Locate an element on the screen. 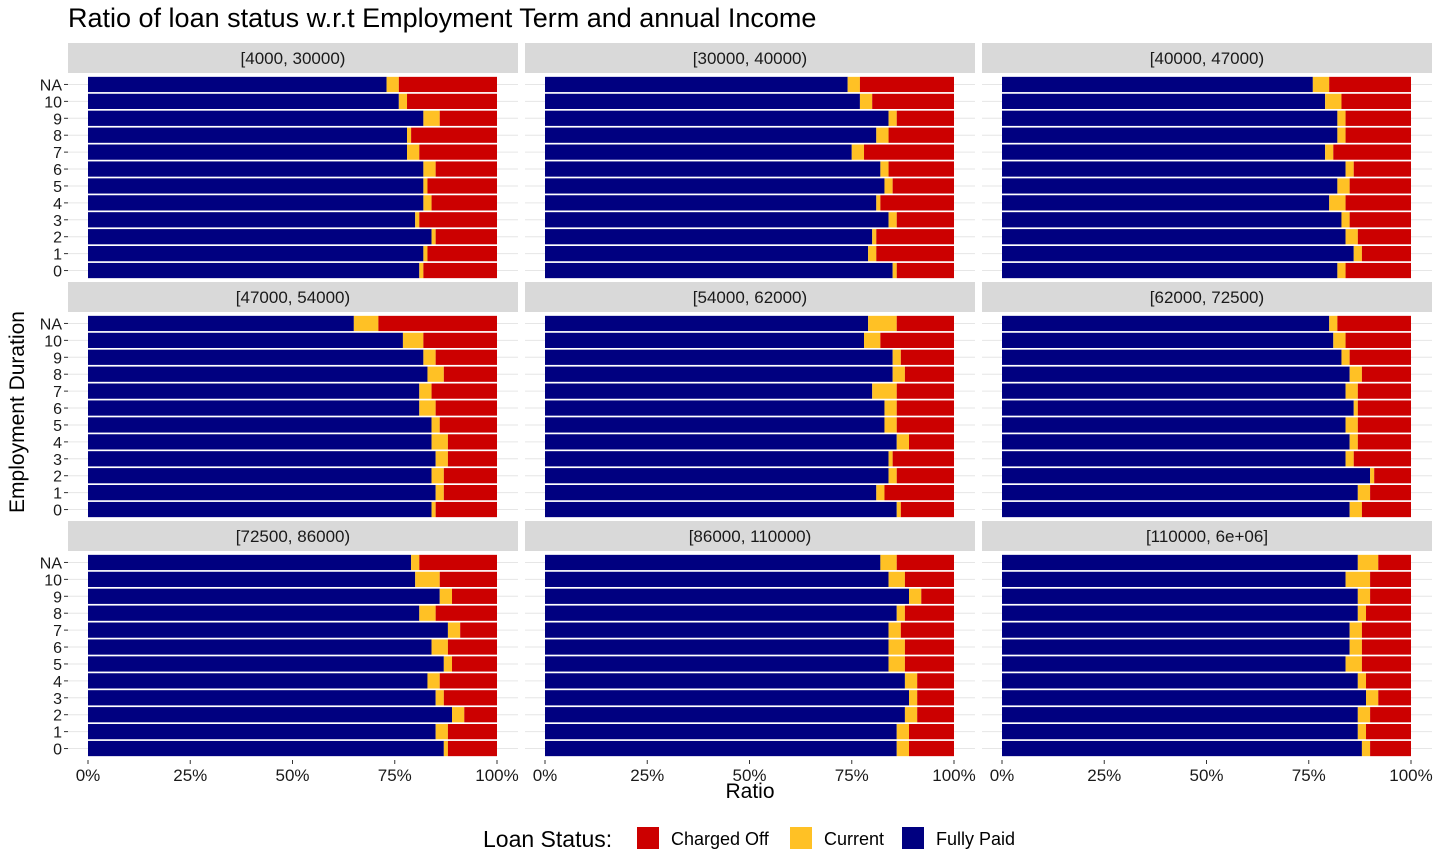  facet-panel: [40000, 47000) is located at coordinates (1207, 161).